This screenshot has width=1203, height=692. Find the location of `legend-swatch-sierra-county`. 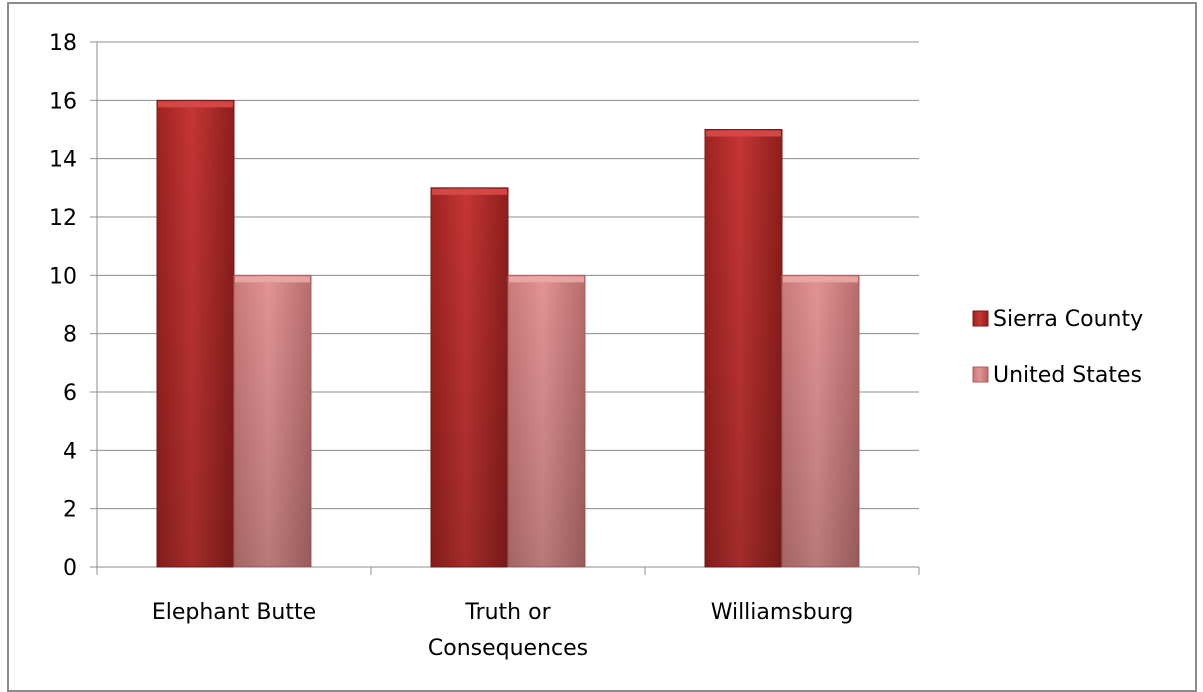

legend-swatch-sierra-county is located at coordinates (980, 318).